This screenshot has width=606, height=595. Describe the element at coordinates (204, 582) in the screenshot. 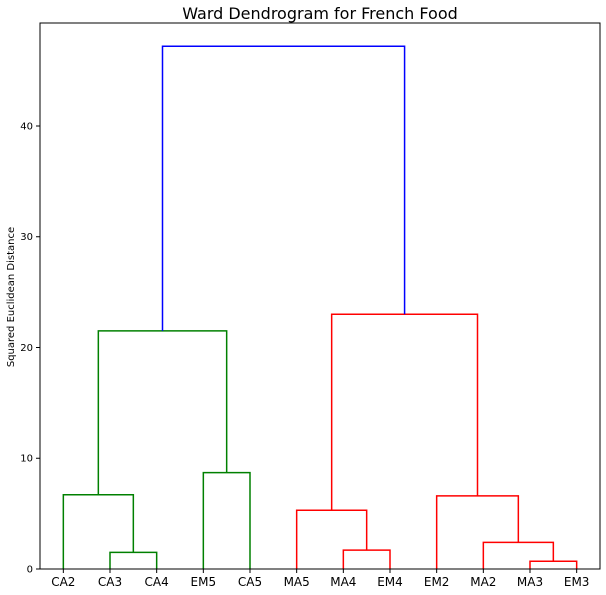

I see `leaf-label: EM5` at that location.